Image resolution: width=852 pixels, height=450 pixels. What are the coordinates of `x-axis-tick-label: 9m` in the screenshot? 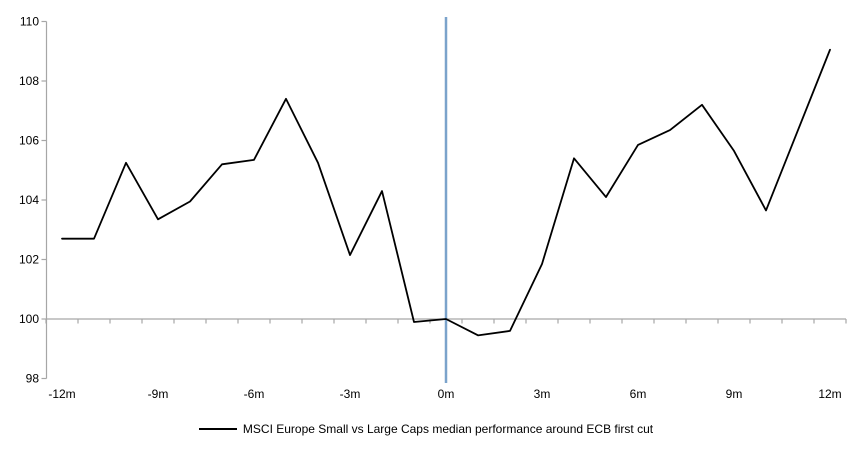 It's located at (734, 394).